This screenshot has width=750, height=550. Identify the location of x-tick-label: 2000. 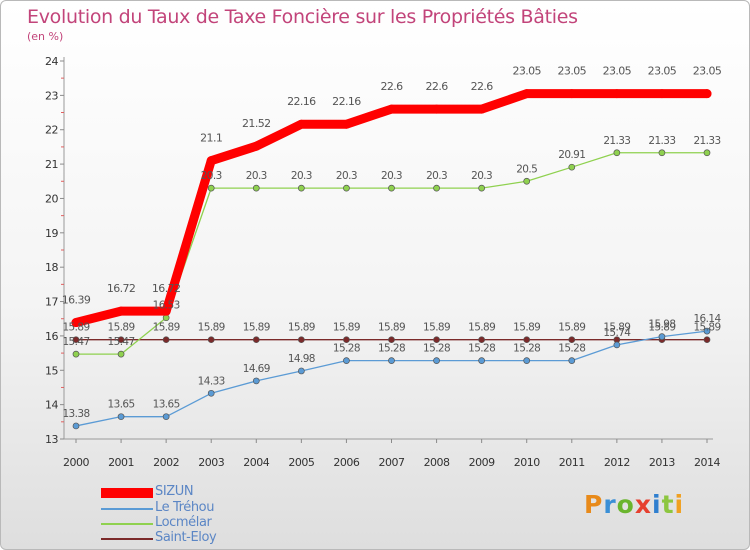
(76, 462).